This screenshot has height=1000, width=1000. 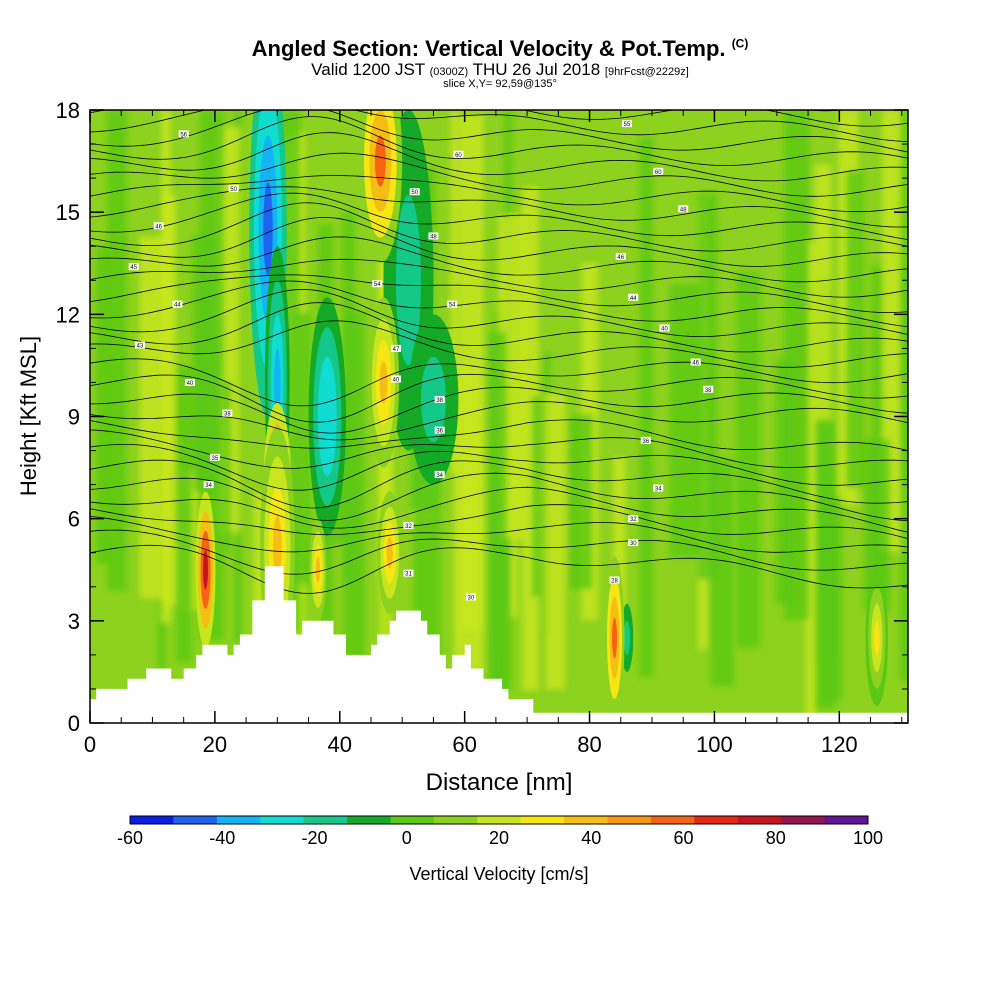 I want to click on theta-label: 47, so click(x=396, y=350).